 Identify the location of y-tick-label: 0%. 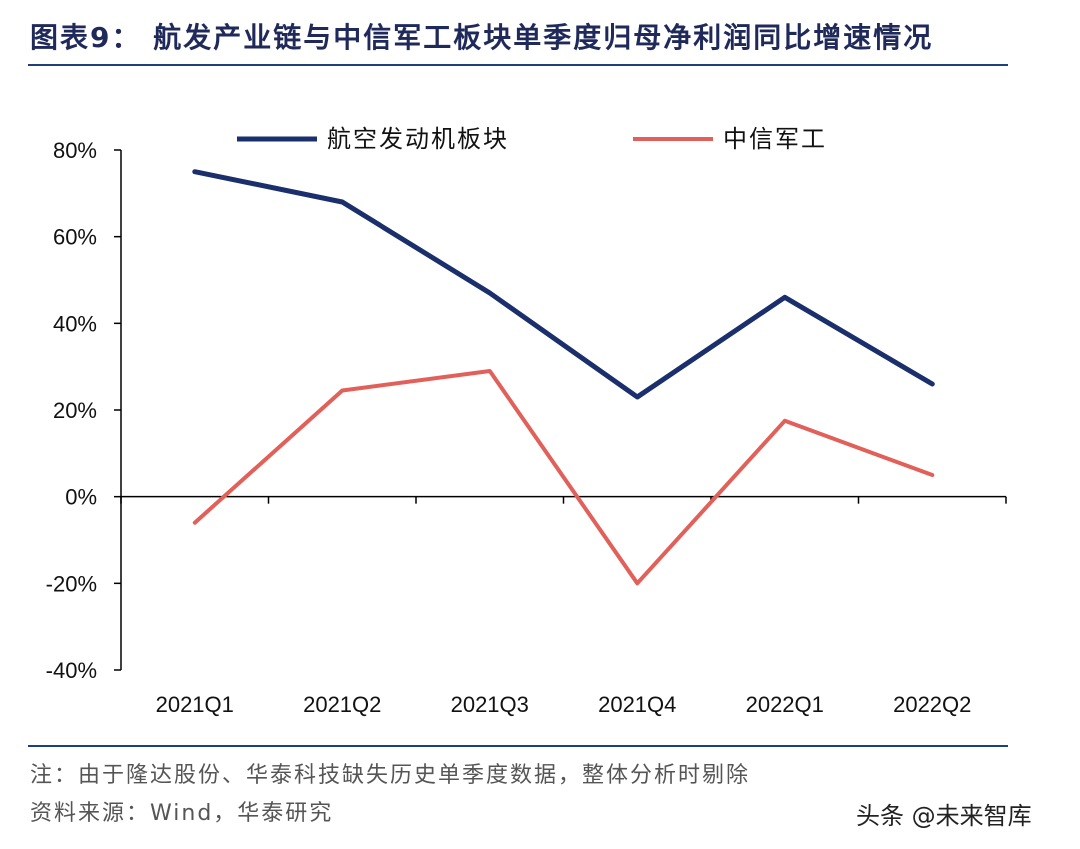
(81, 497).